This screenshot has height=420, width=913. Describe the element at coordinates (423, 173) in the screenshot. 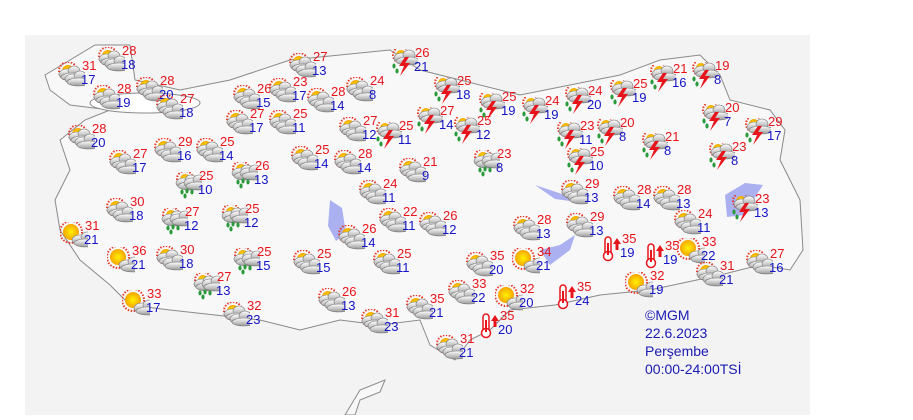

I see `forecast-station: 21 9` at that location.